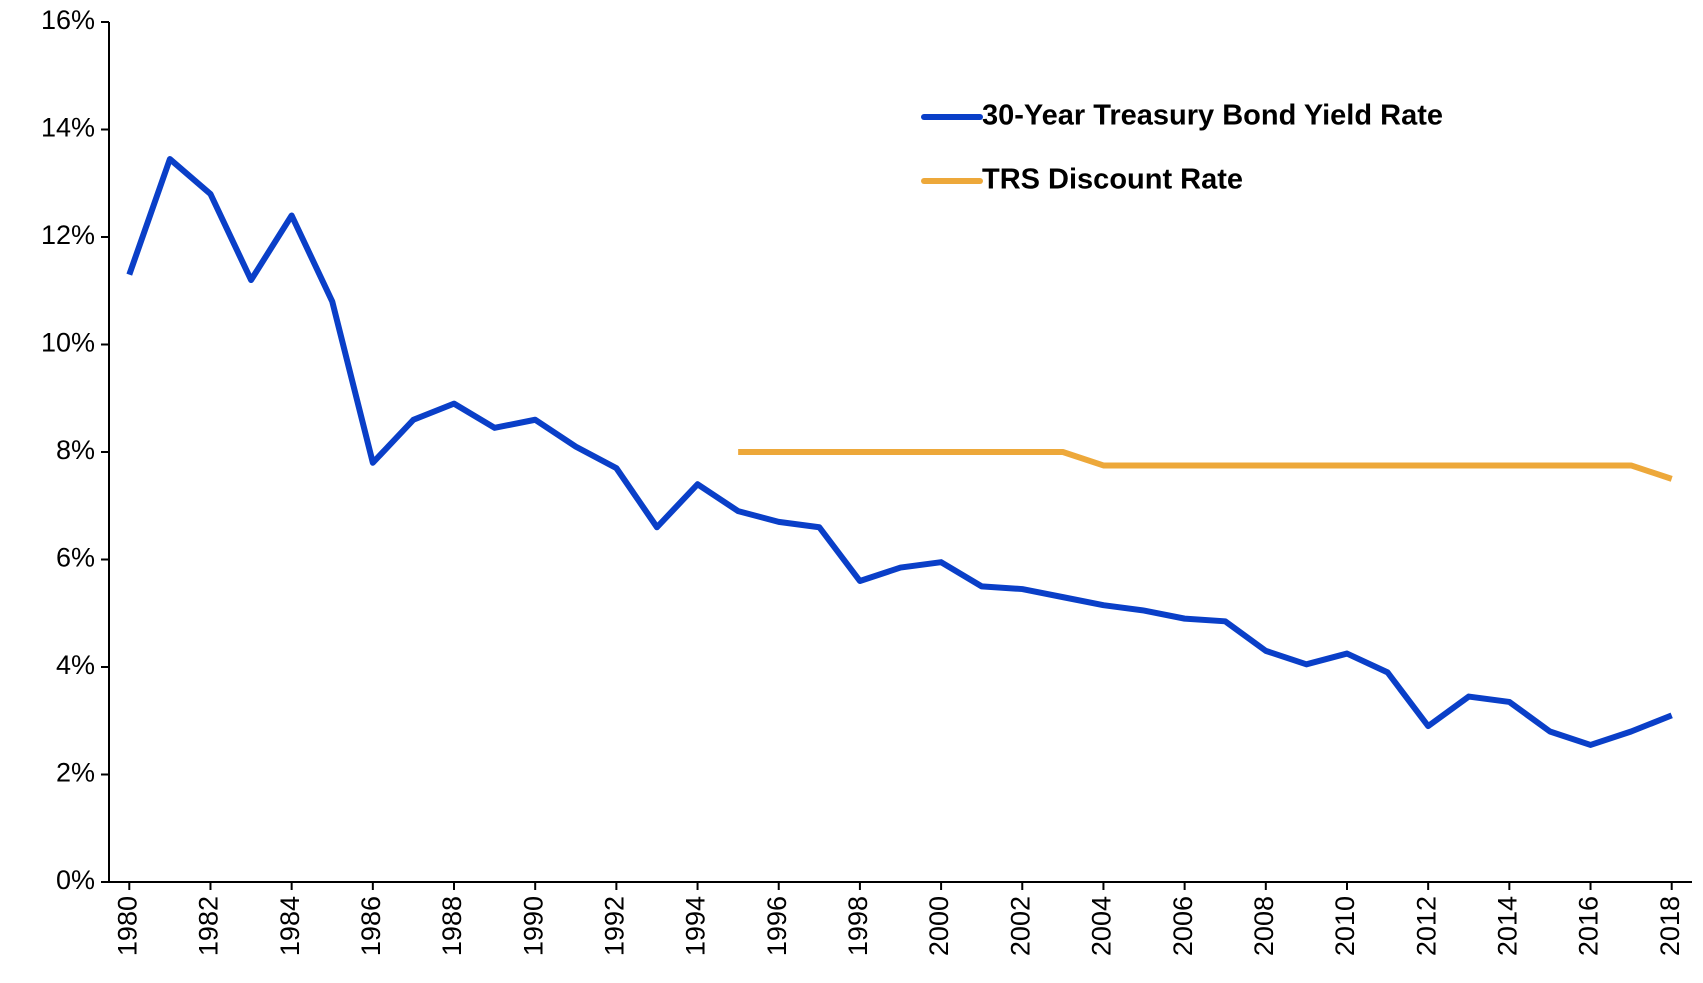  Describe the element at coordinates (1345, 926) in the screenshot. I see `x-tick-label: 2010` at that location.